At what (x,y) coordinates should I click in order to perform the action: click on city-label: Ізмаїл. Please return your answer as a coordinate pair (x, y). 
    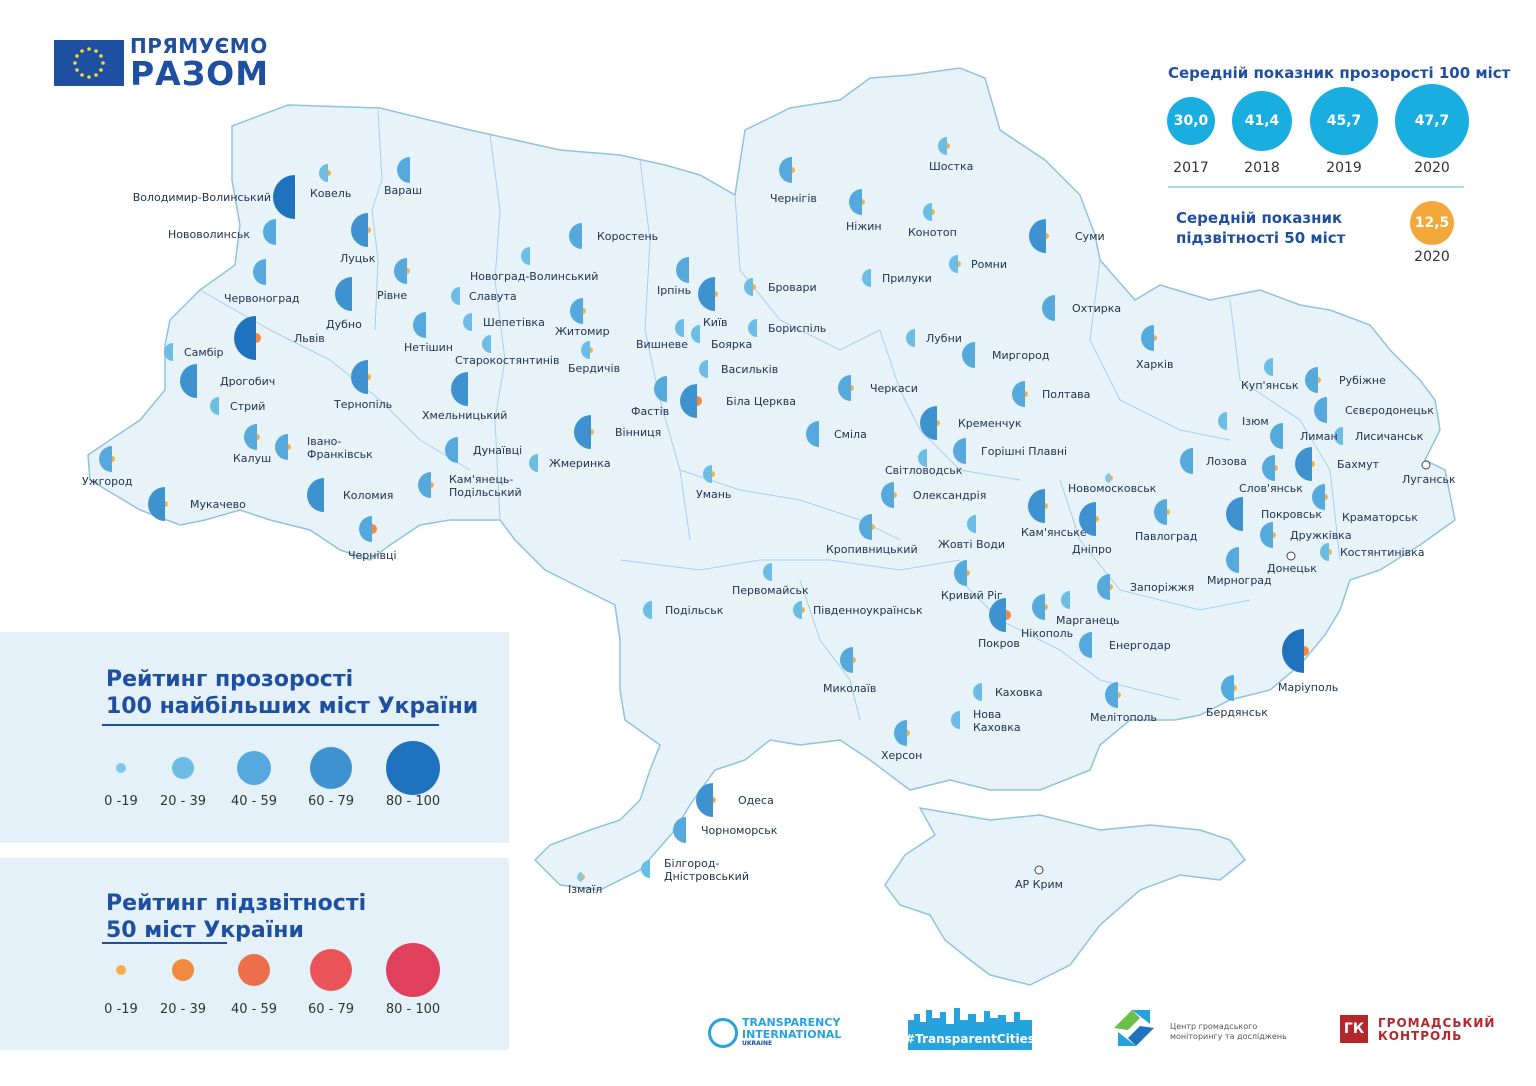
    Looking at the image, I should click on (585, 889).